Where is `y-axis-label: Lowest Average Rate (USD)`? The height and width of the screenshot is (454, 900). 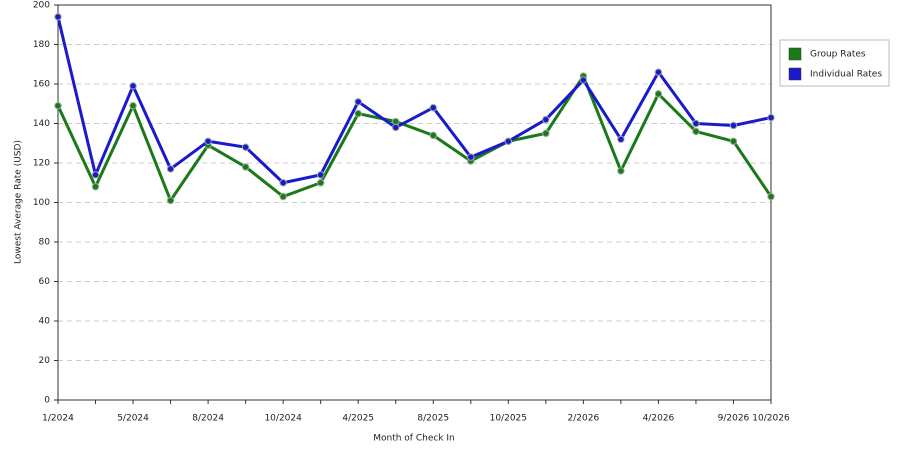
y-axis-label: Lowest Average Rate (USD) is located at coordinates (19, 202).